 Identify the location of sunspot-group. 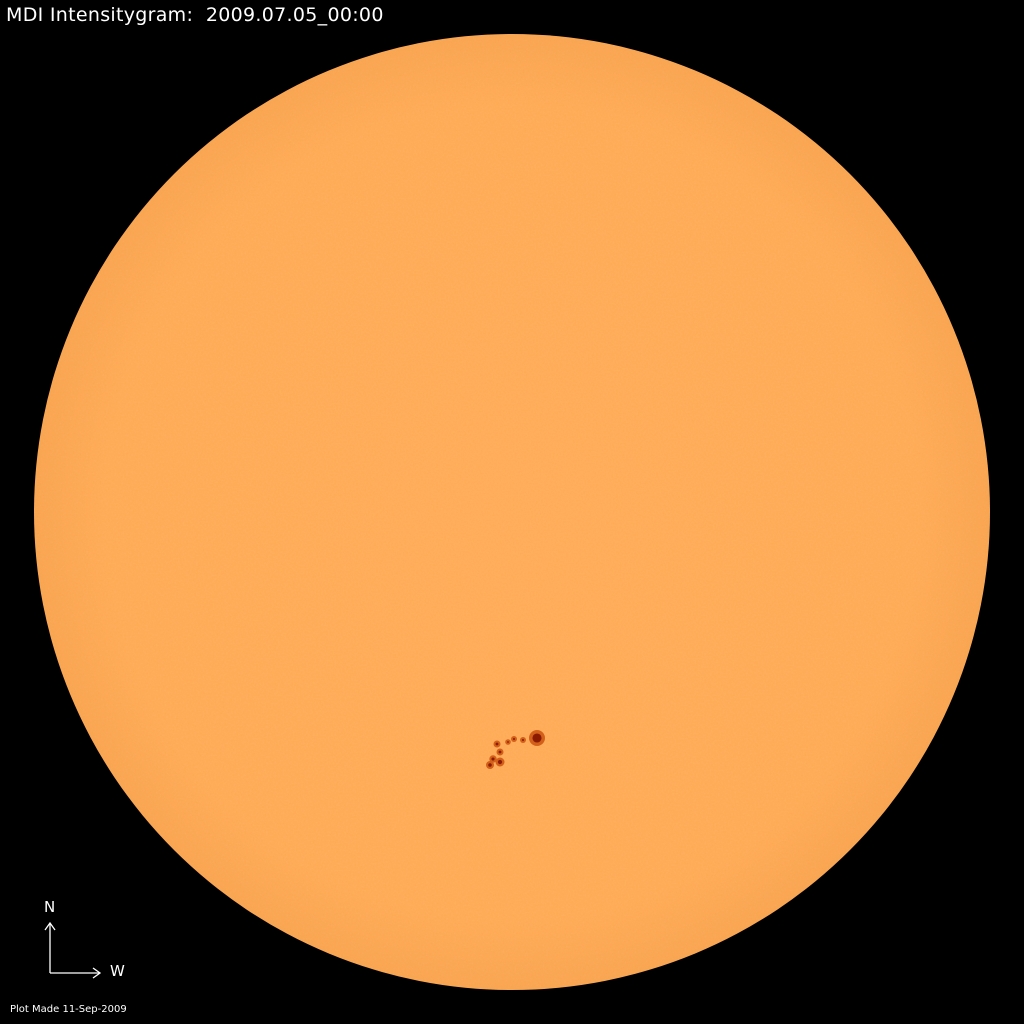
(515, 749).